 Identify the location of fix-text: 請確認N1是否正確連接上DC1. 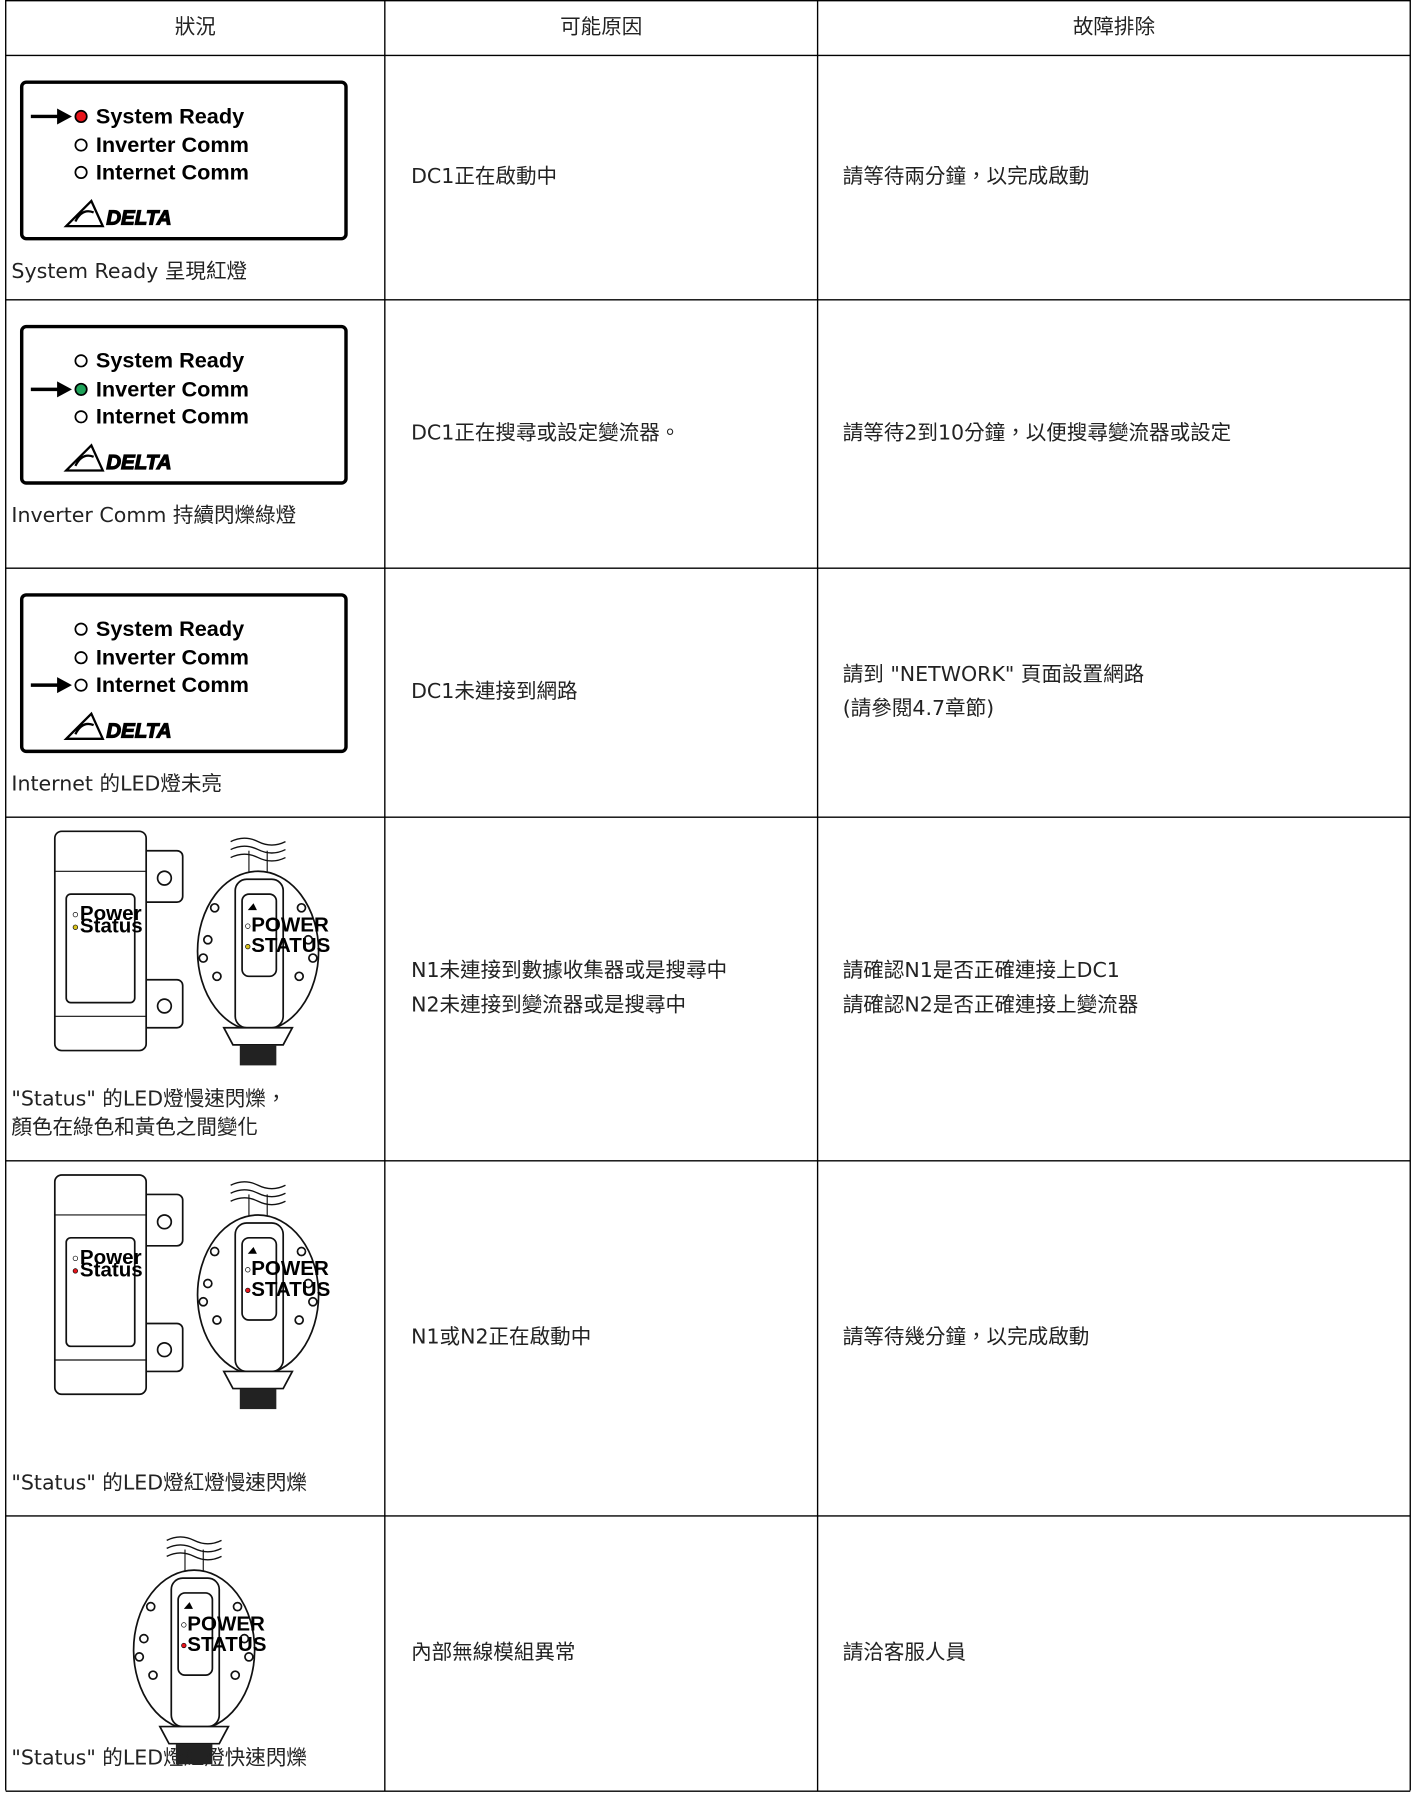
(981, 970).